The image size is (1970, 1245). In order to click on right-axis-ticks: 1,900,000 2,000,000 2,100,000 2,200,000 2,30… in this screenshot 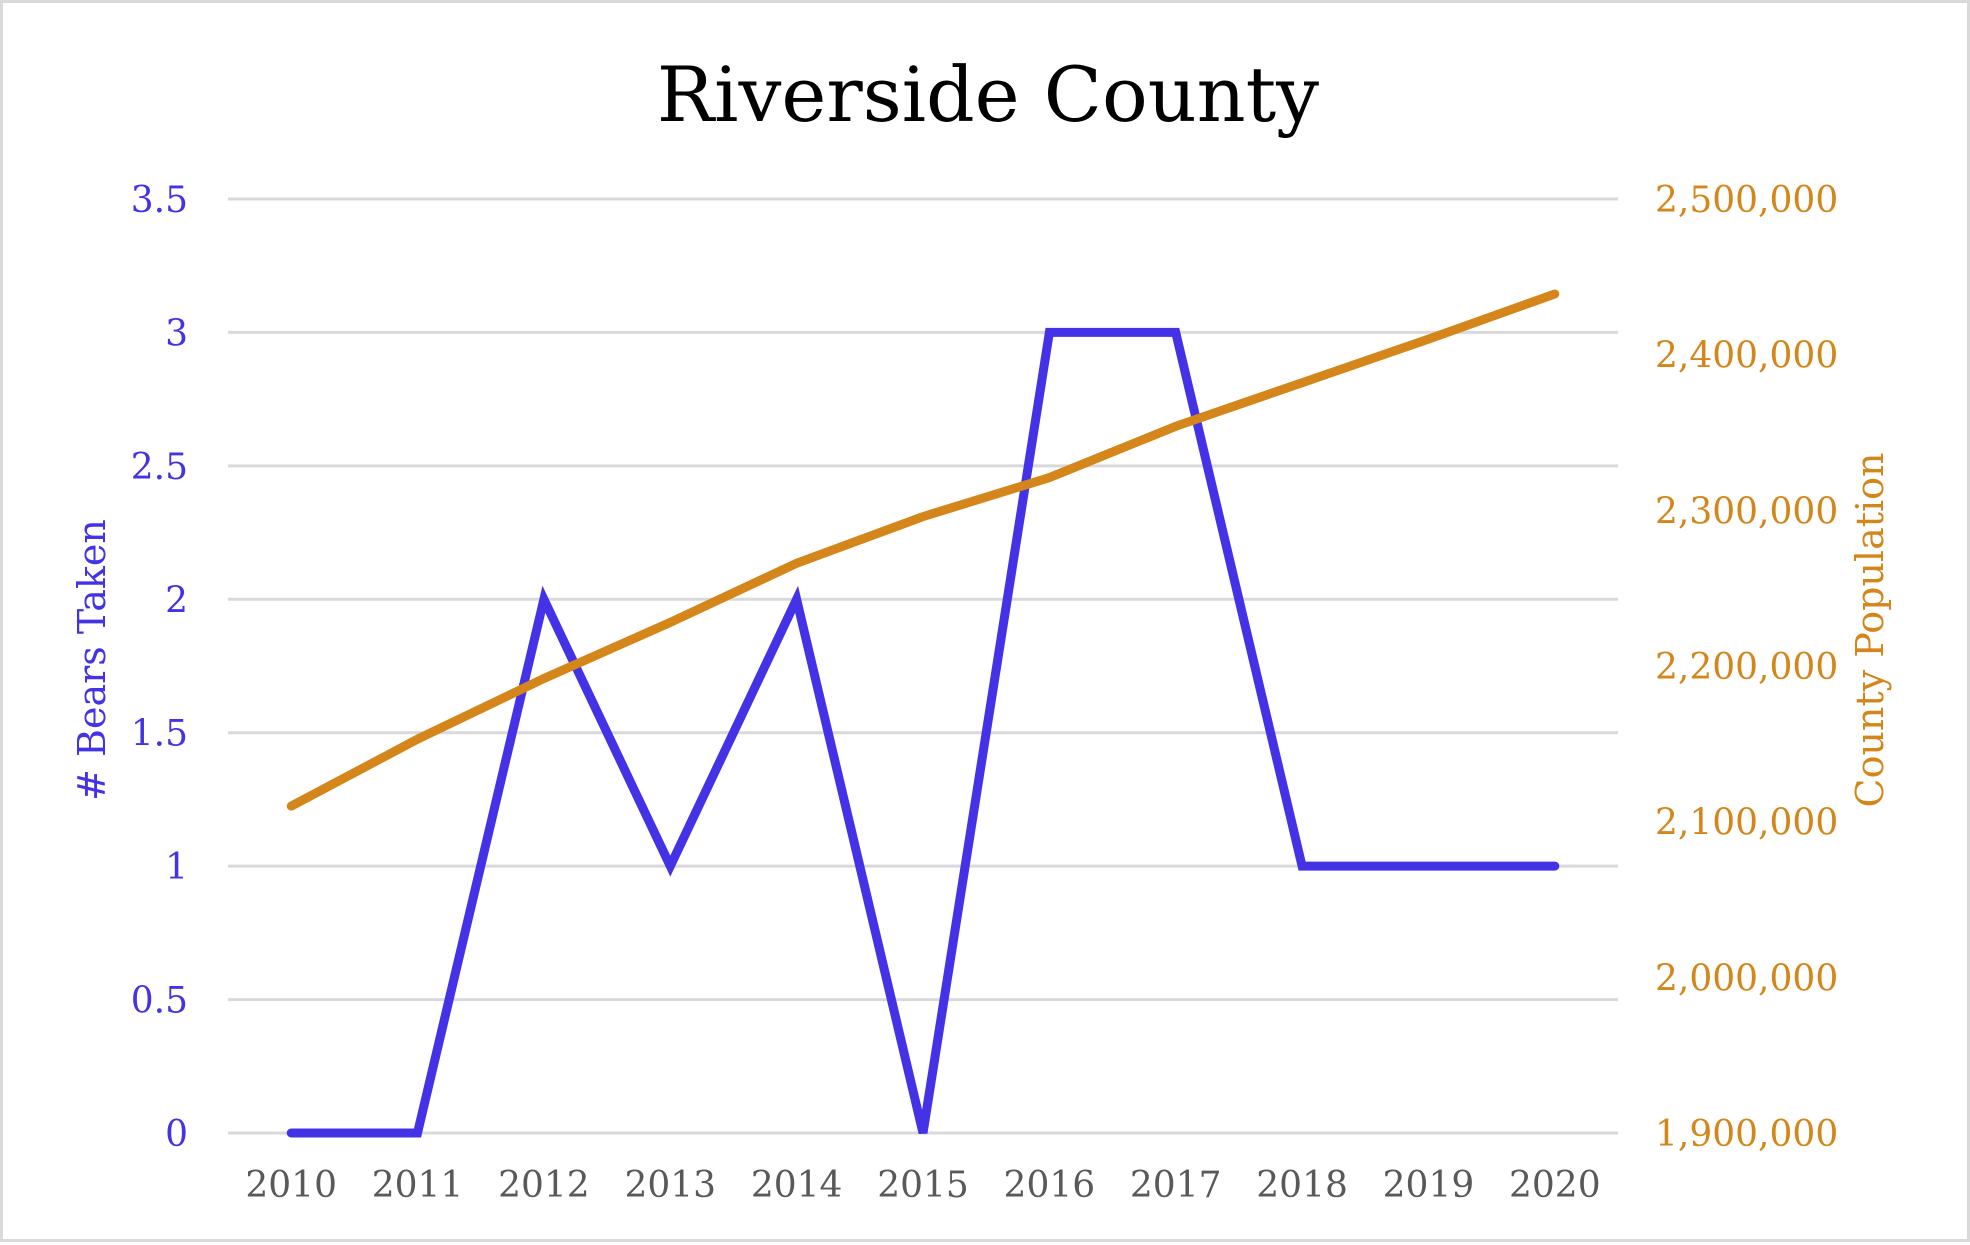, I will do `click(1746, 667)`.